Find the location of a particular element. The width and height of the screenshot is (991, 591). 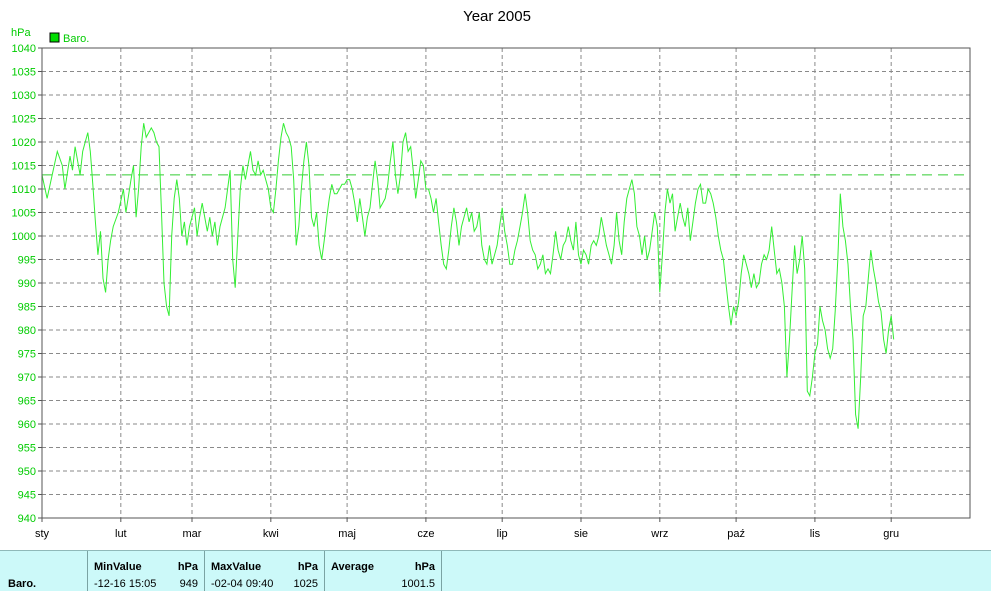

avg-unit: hPa is located at coordinates (424, 567).